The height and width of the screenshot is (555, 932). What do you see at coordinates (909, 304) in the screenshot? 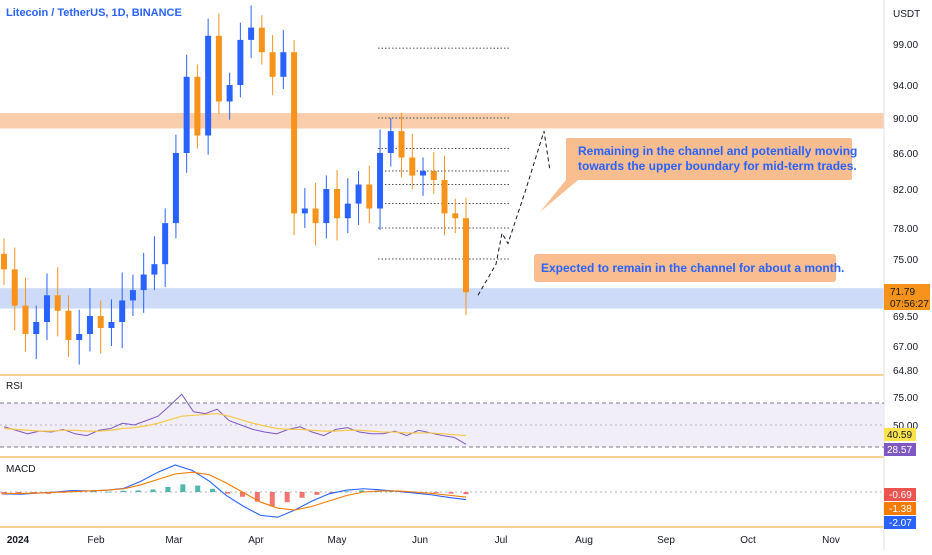
I see `countdown: 07:56:27` at bounding box center [909, 304].